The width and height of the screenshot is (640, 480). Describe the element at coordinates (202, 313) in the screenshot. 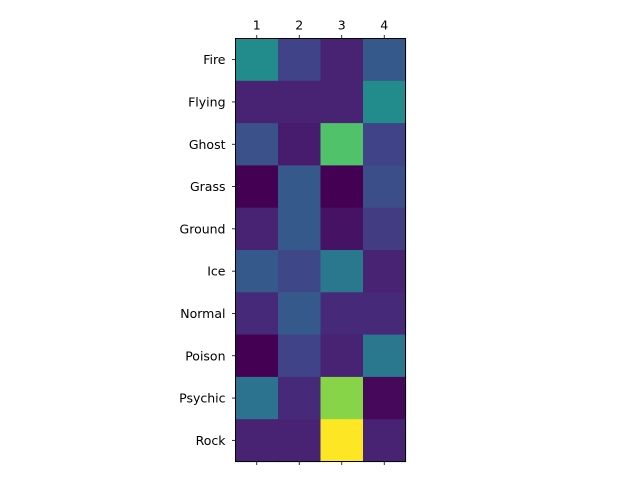

I see `y-tick-label-normal: Normal` at that location.